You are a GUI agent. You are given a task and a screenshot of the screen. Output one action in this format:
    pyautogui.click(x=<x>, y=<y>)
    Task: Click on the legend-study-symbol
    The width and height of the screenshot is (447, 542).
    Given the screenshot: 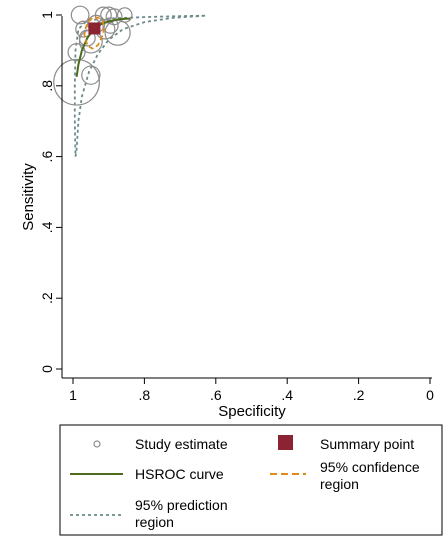 What is the action you would take?
    pyautogui.click(x=97, y=444)
    